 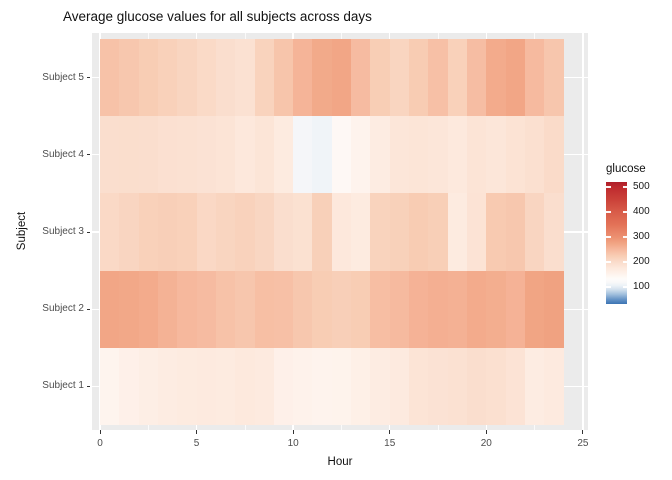 I want to click on y-tick-label: Subject 3, so click(x=63, y=231).